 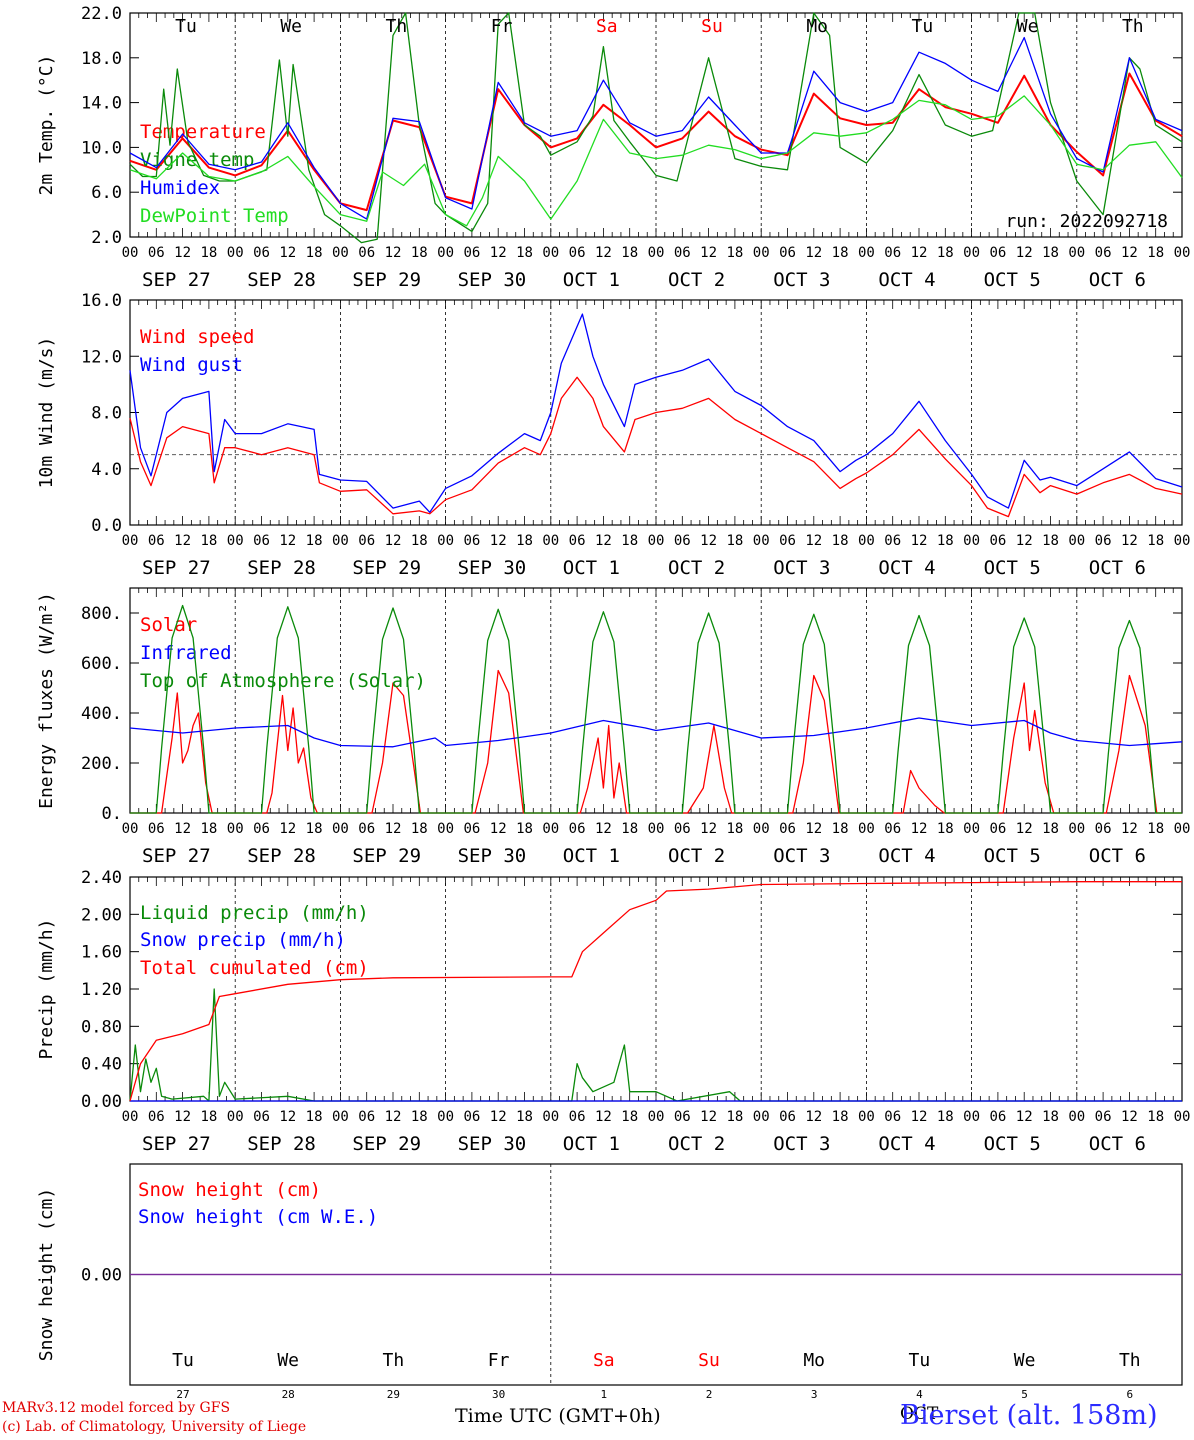 I want to click on day-number-label: 6, so click(x=1129, y=1394).